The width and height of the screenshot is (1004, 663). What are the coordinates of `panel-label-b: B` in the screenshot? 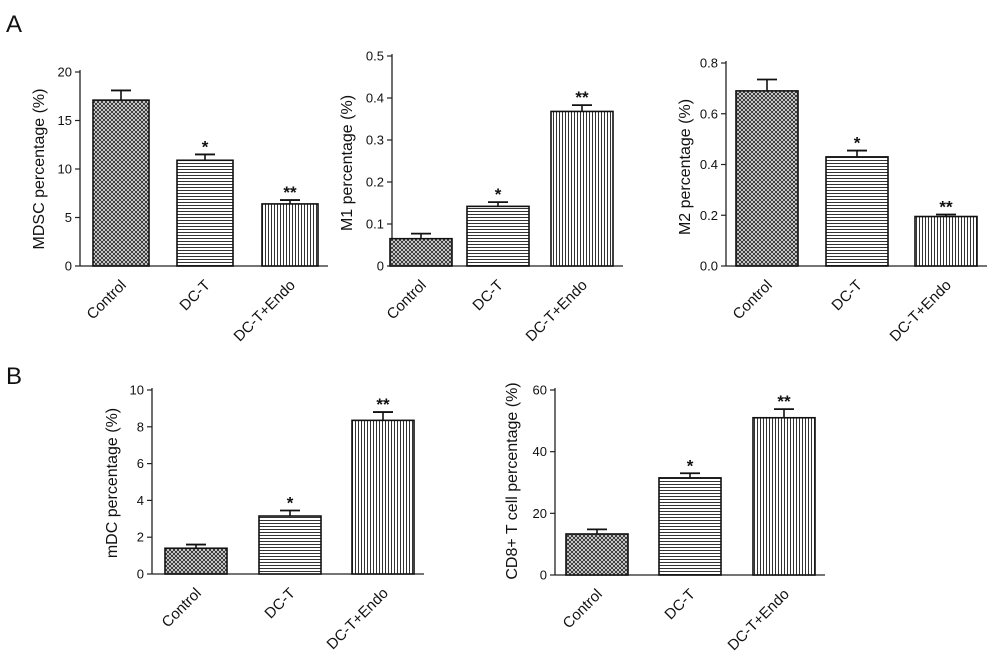 It's located at (14, 376).